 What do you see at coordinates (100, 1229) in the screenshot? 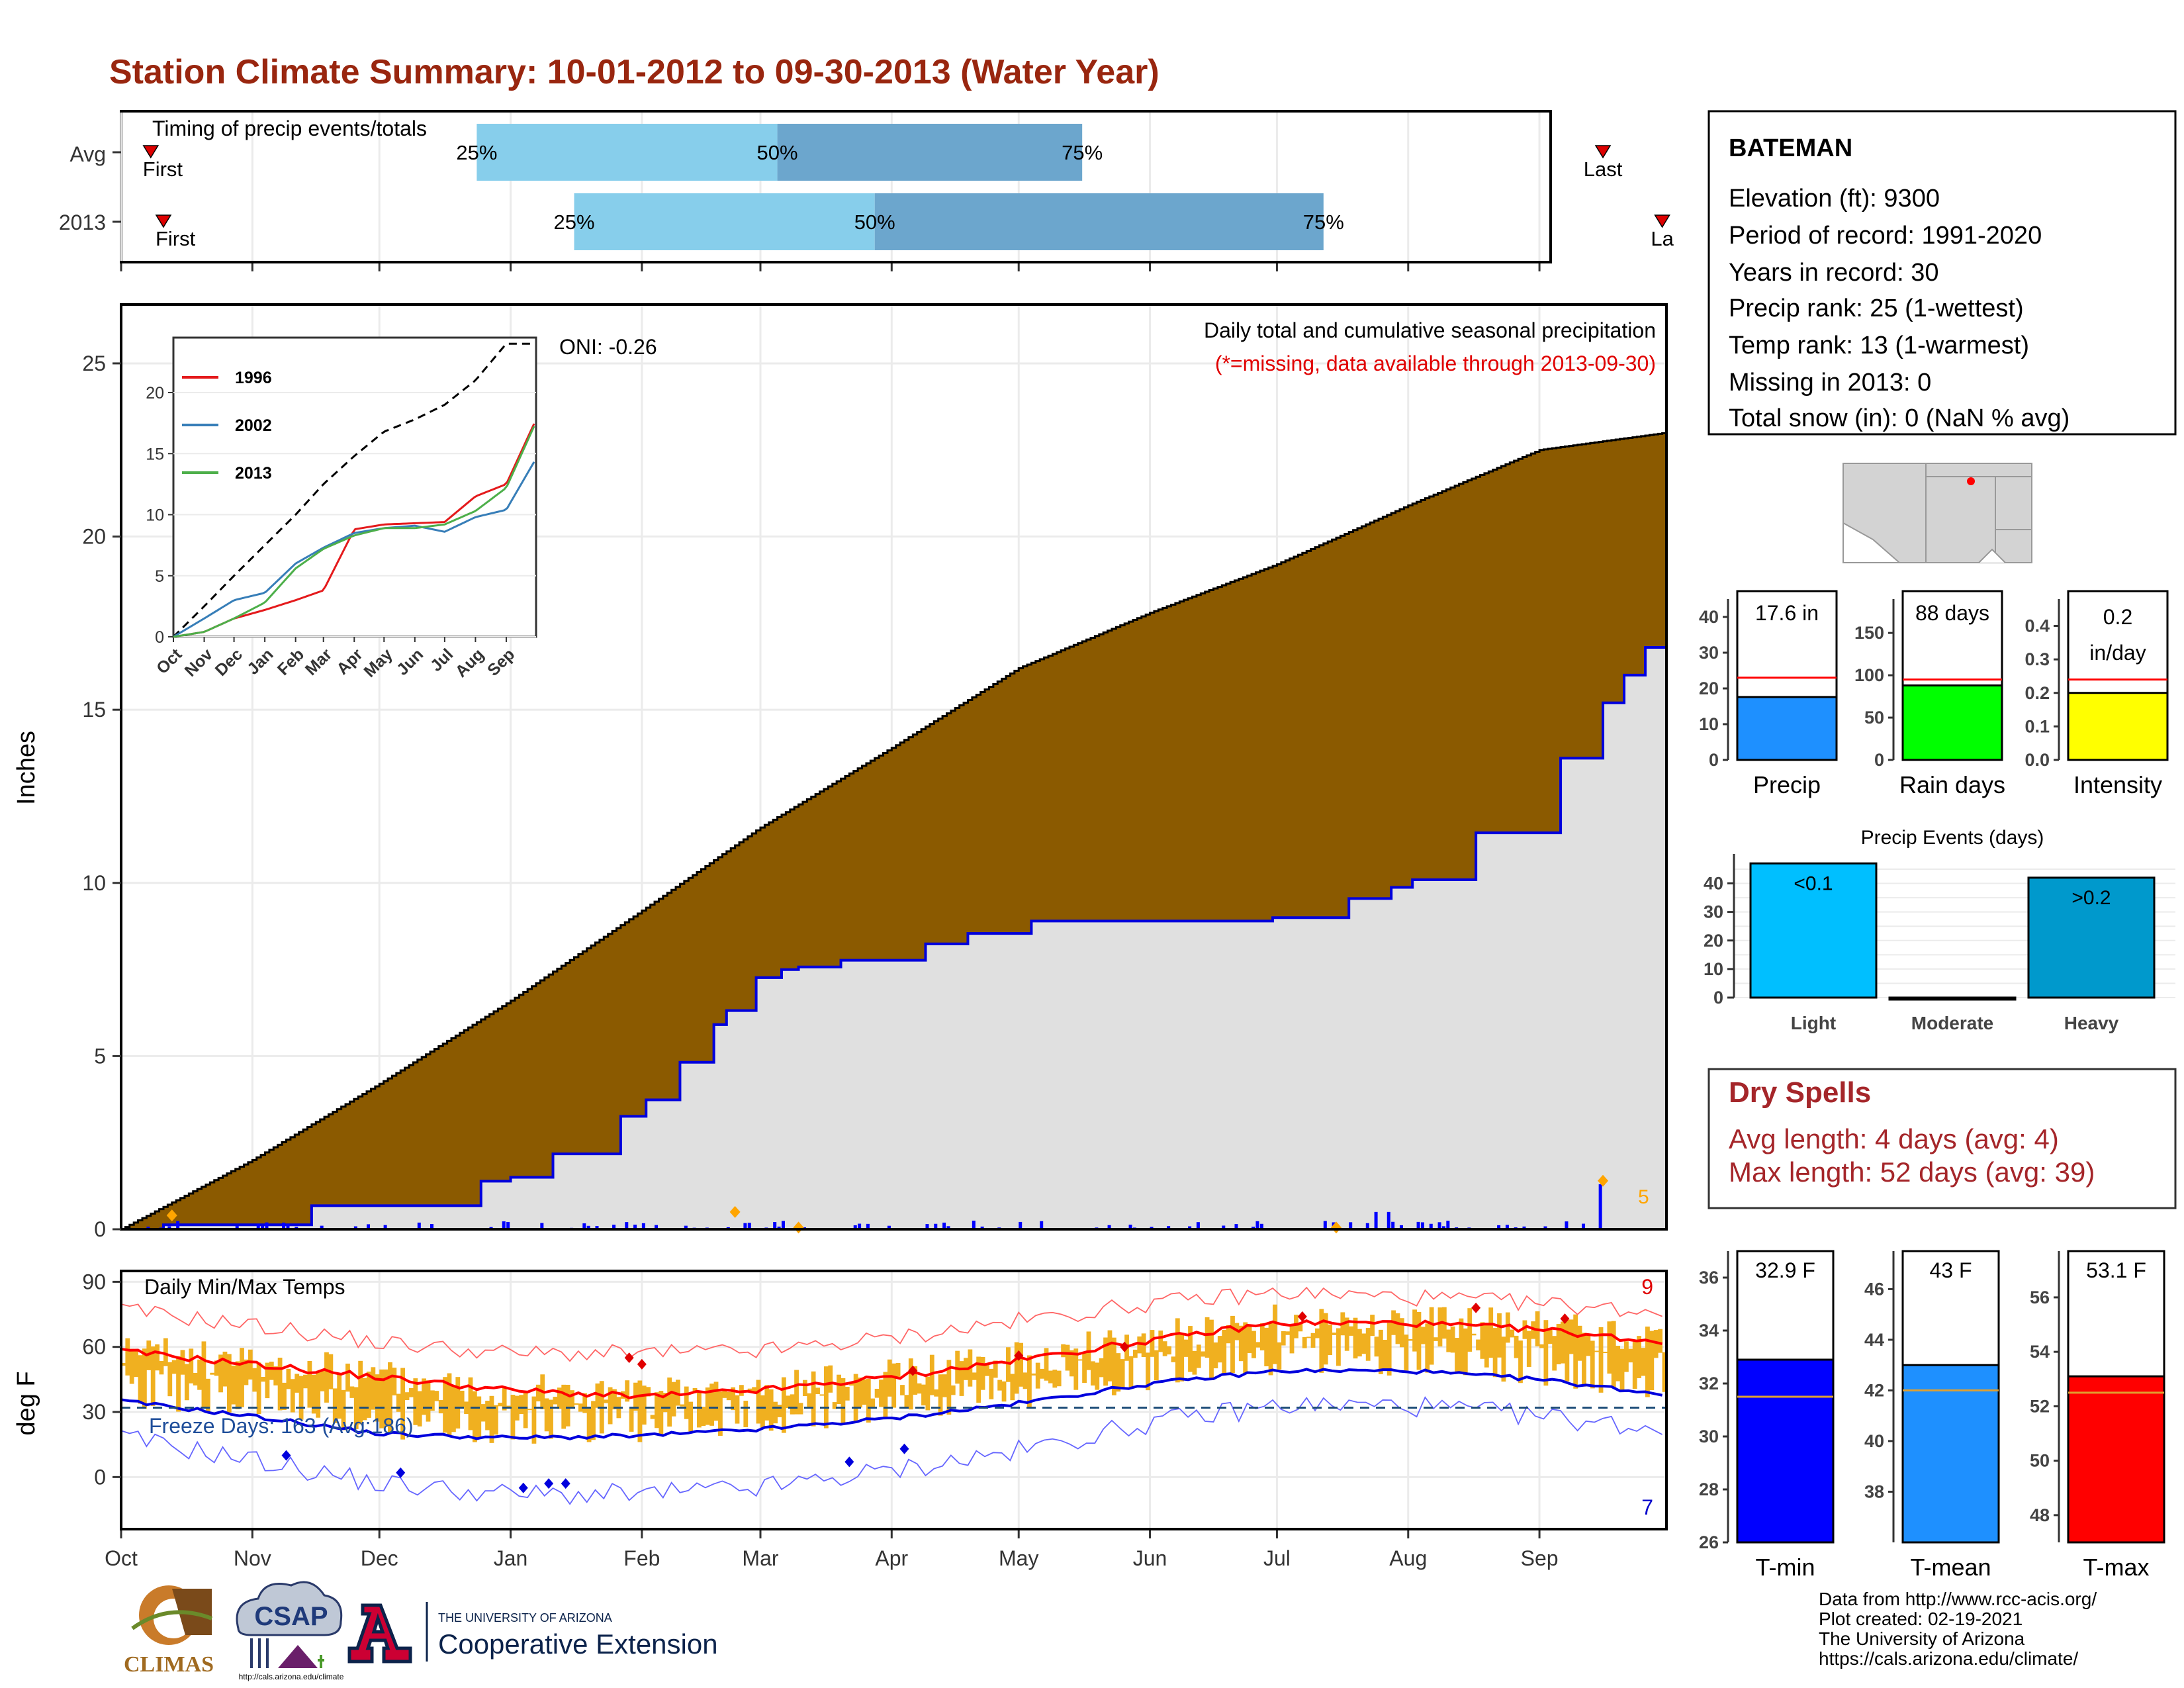
I see `precip-y-tick-label: 0` at bounding box center [100, 1229].